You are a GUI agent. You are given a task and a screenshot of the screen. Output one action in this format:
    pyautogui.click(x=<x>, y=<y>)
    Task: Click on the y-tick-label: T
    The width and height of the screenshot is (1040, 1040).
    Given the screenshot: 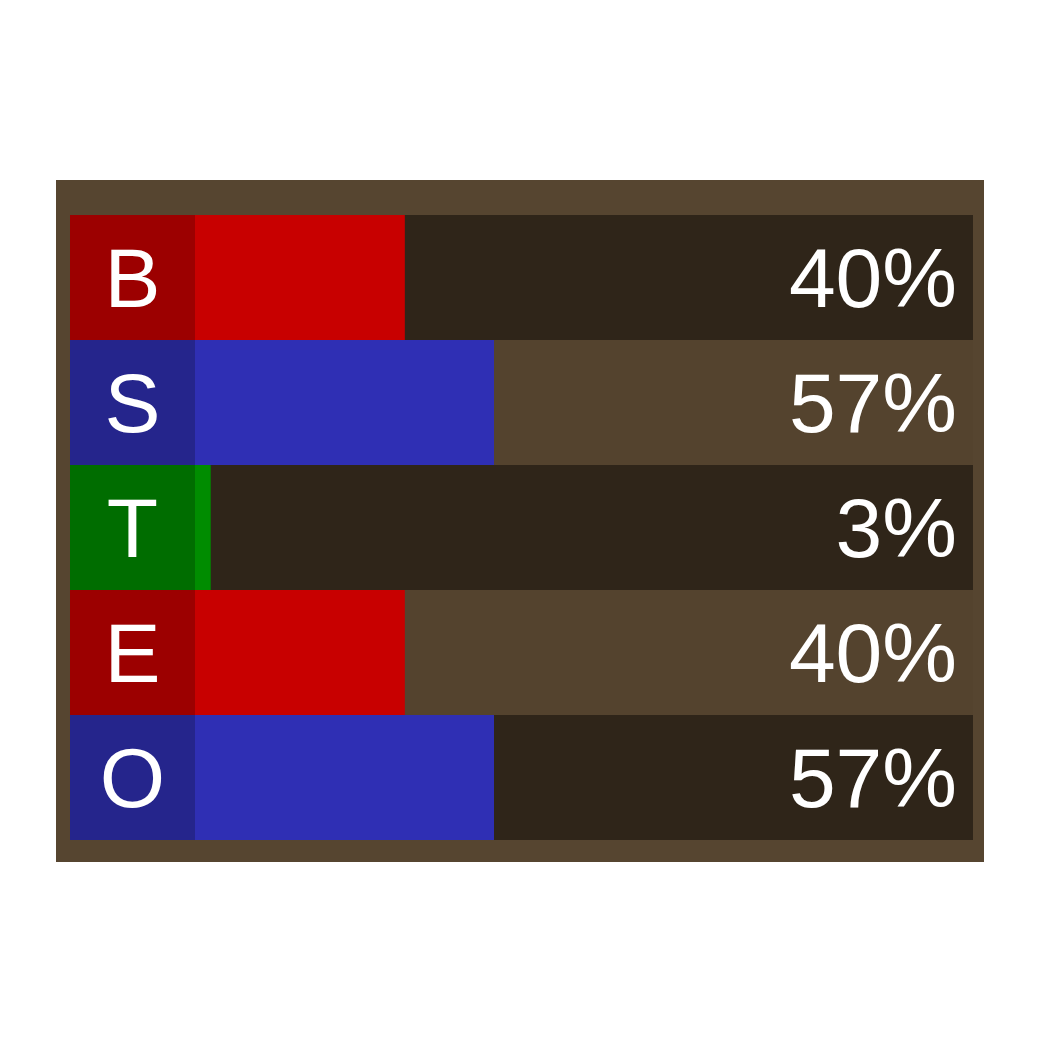 What is the action you would take?
    pyautogui.click(x=132, y=527)
    